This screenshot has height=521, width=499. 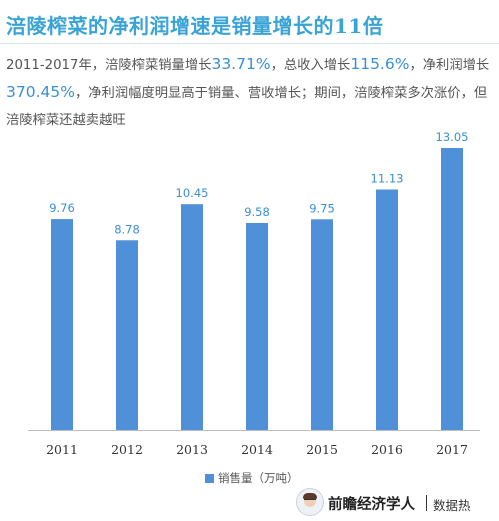 What do you see at coordinates (127, 335) in the screenshot?
I see `bar-2012` at bounding box center [127, 335].